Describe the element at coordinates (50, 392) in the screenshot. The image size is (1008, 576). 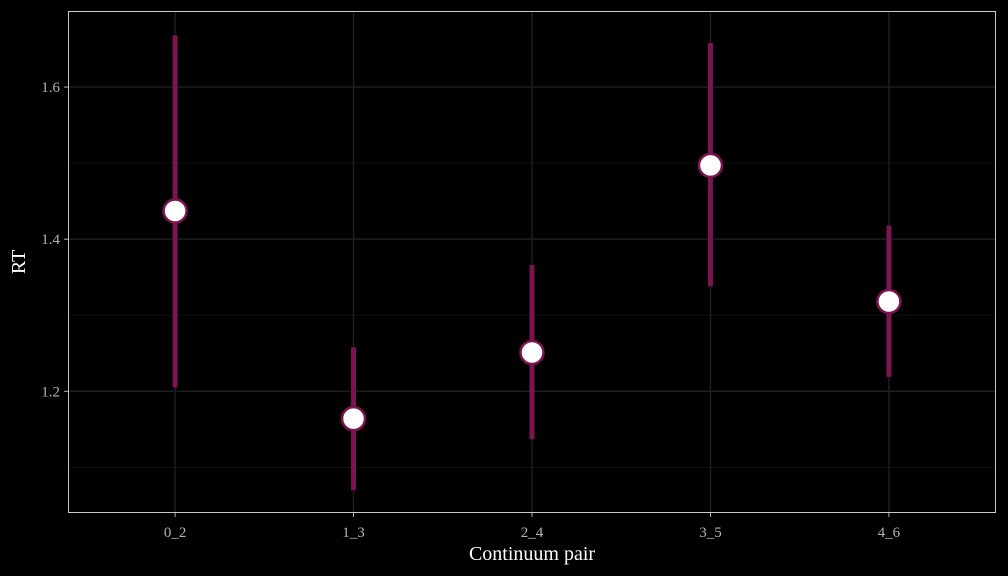
I see `y-tick-label-0: 1.2` at that location.